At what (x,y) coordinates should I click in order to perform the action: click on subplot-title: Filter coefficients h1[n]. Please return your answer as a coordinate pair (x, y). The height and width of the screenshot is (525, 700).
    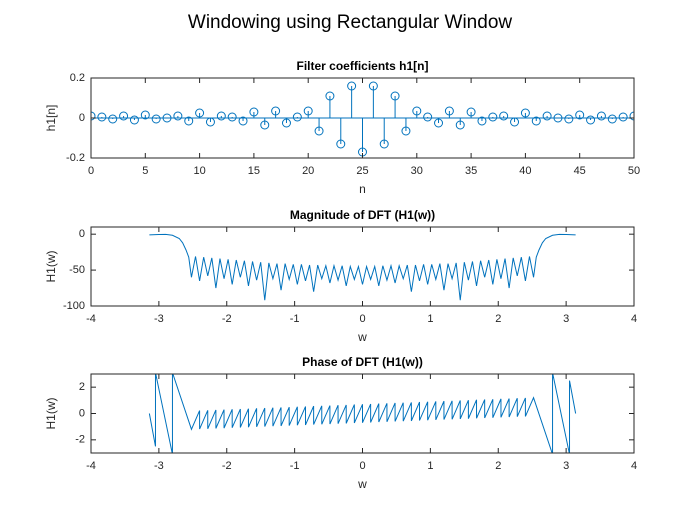
    Looking at the image, I should click on (362, 66).